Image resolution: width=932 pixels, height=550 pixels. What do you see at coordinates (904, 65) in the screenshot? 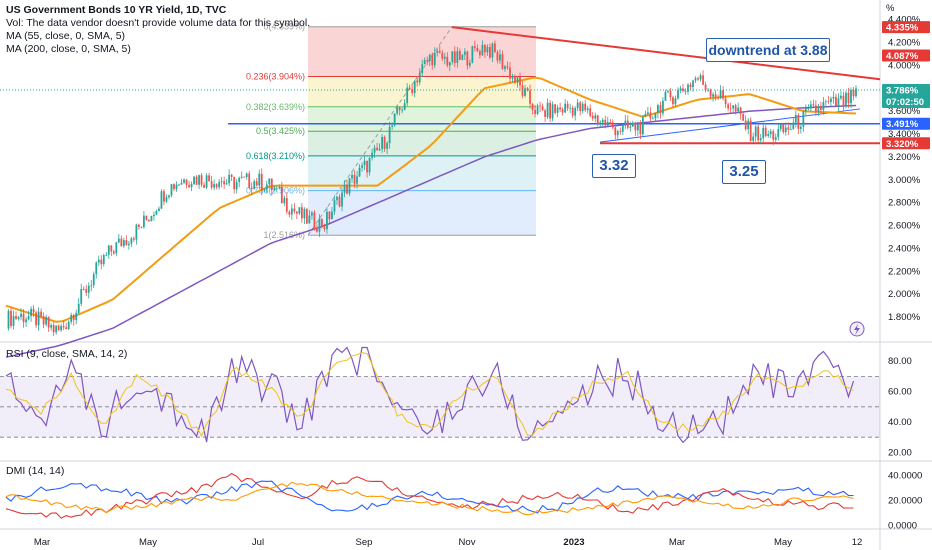
I see `price-tick-label: 4.000%` at bounding box center [904, 65].